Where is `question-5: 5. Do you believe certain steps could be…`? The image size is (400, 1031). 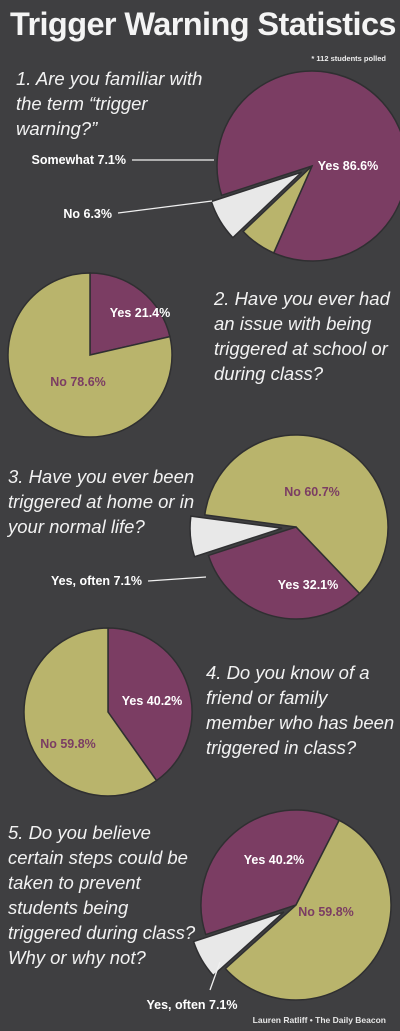
question-5: 5. Do you believe certain steps could be… is located at coordinates (102, 895).